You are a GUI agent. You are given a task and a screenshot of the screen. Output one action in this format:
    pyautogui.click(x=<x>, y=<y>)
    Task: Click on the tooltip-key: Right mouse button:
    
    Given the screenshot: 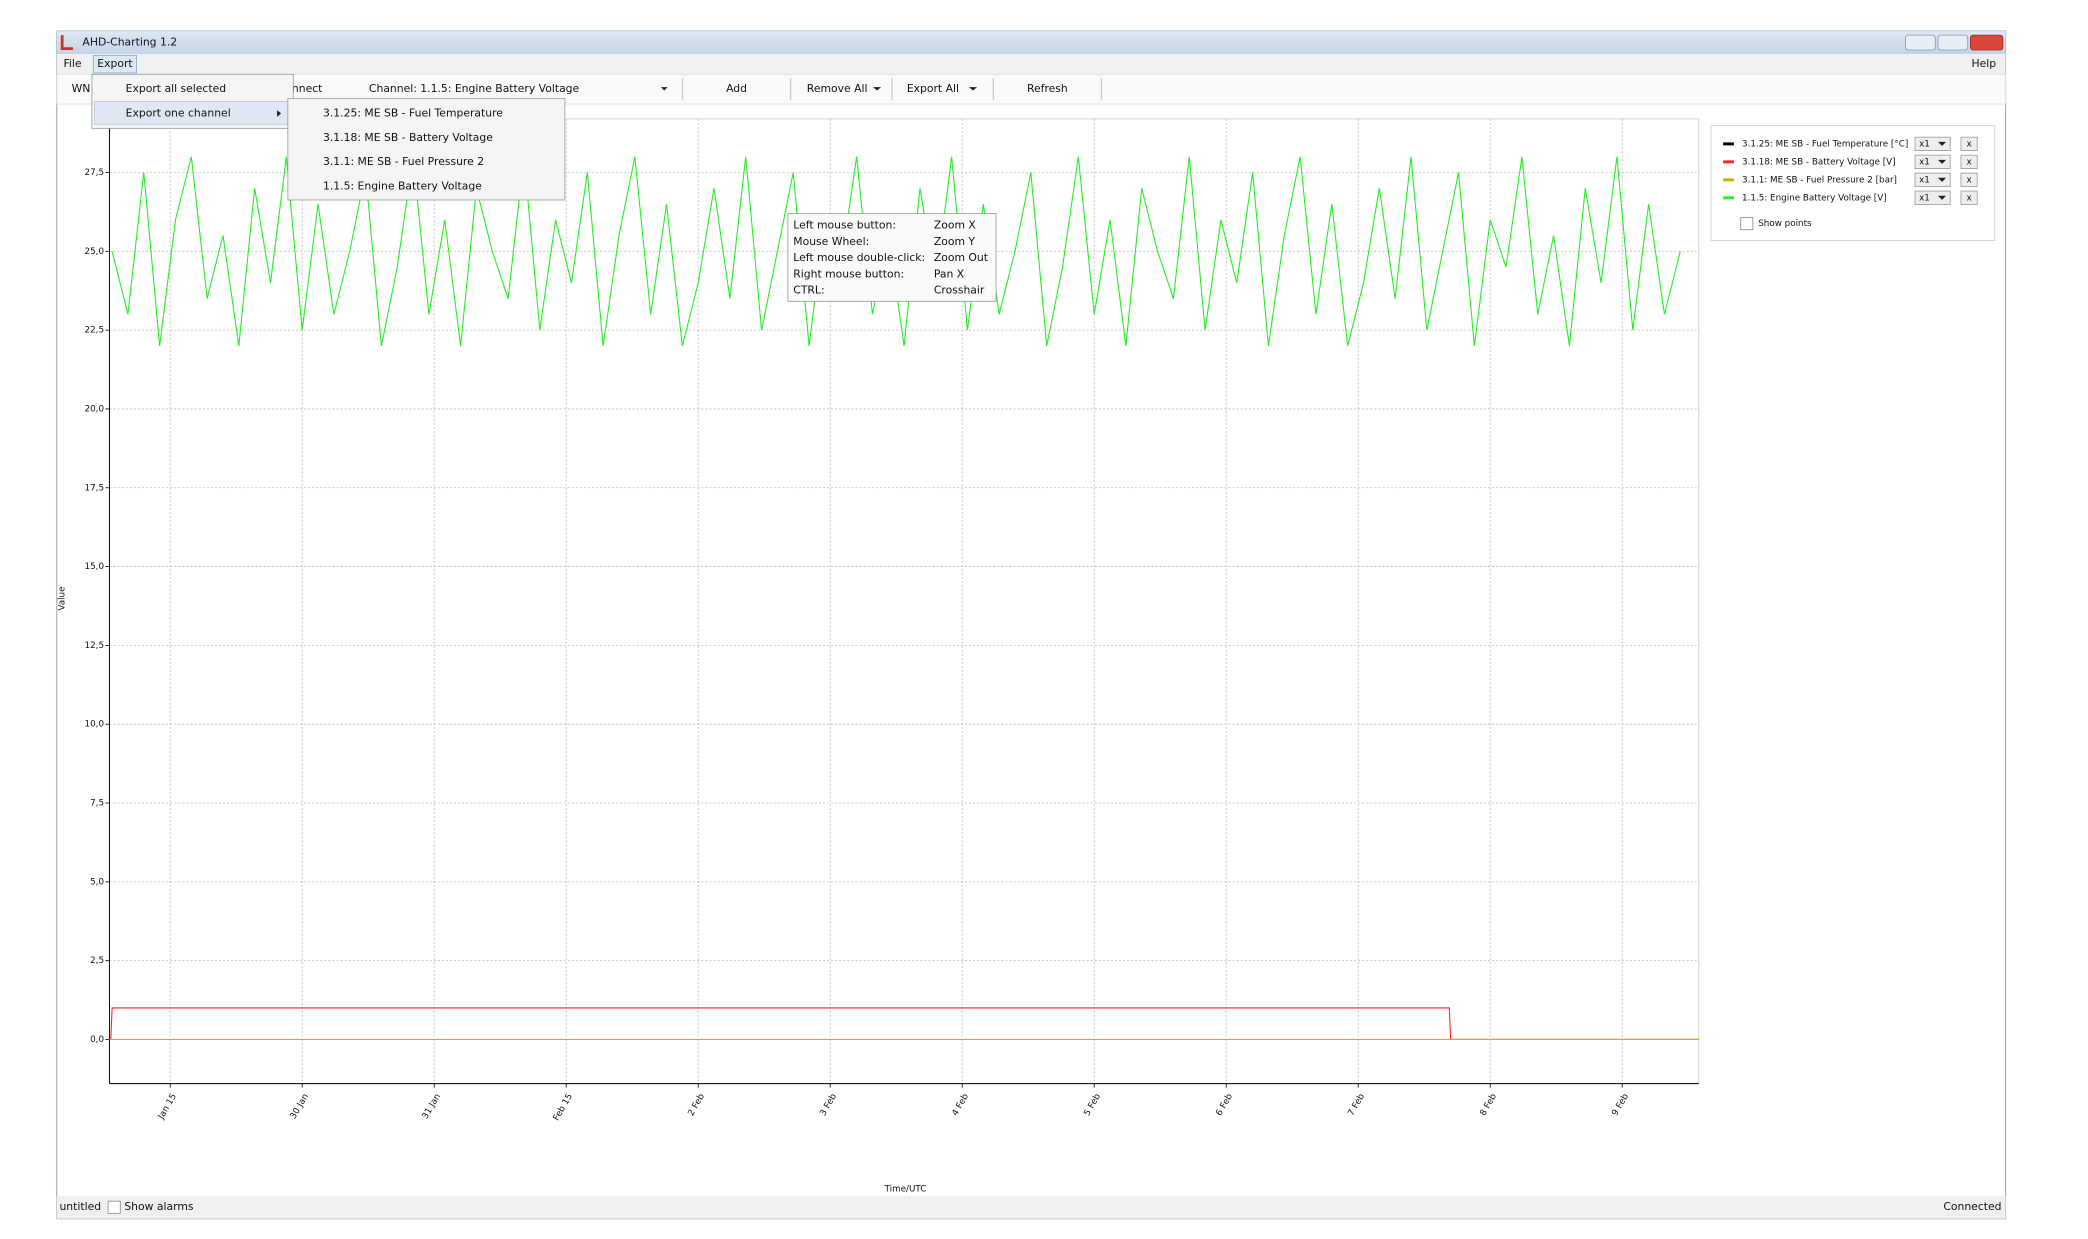 What is the action you would take?
    pyautogui.click(x=848, y=273)
    